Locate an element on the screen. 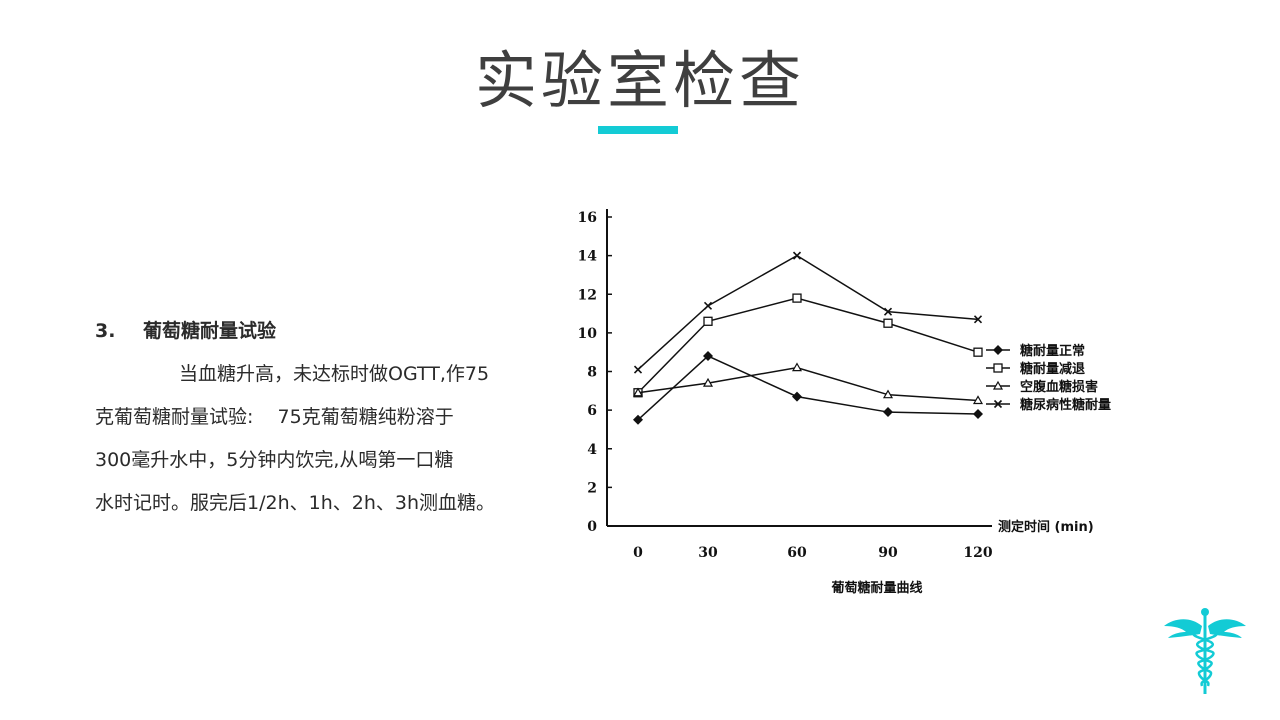 The height and width of the screenshot is (720, 1280). legend-entry: 糖耐量正常 is located at coordinates (1052, 351).